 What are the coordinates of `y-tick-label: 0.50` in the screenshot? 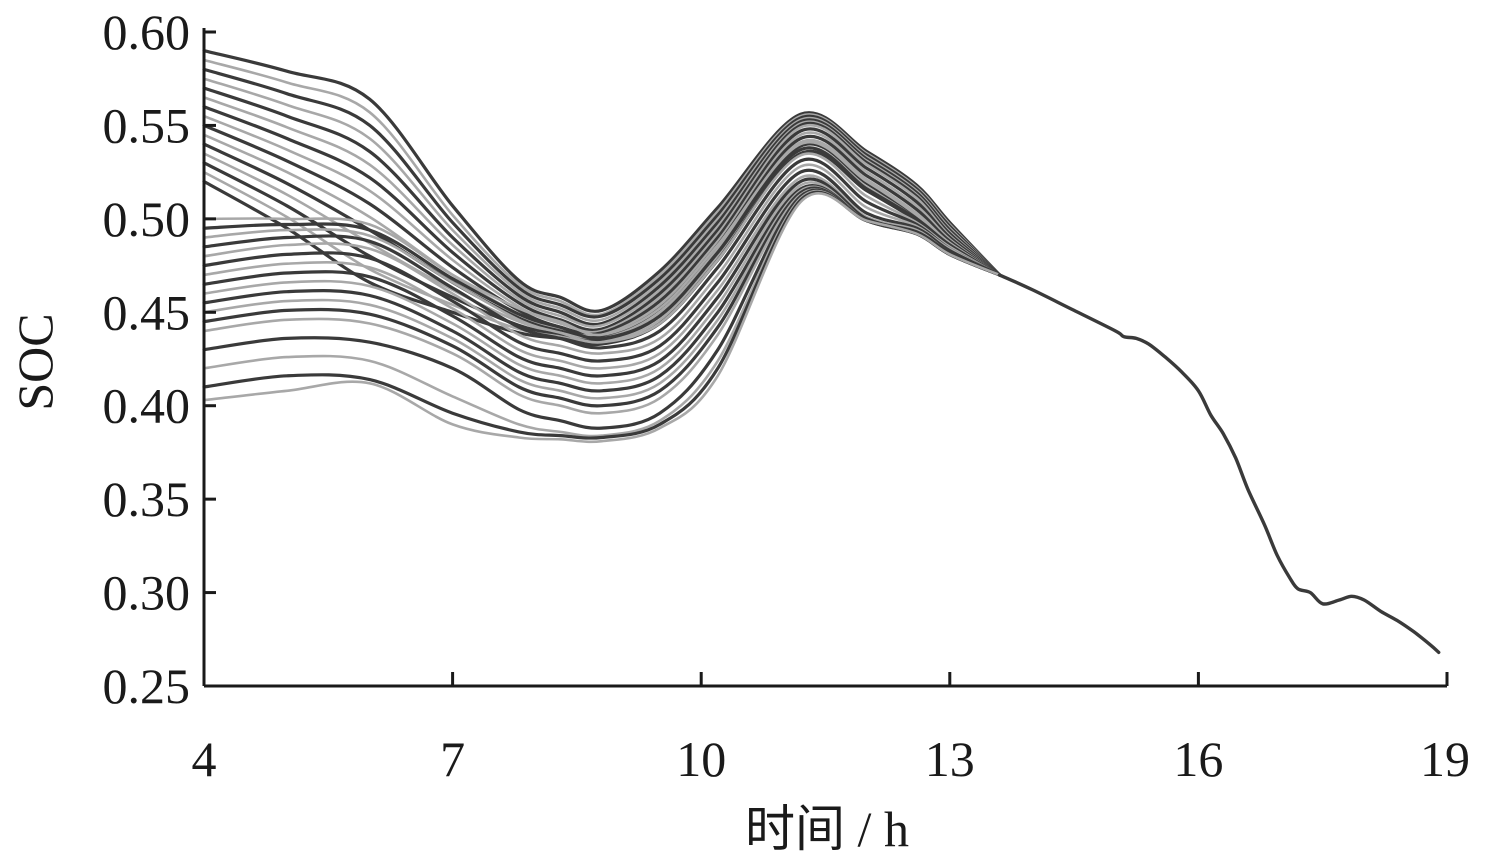 It's located at (147, 219).